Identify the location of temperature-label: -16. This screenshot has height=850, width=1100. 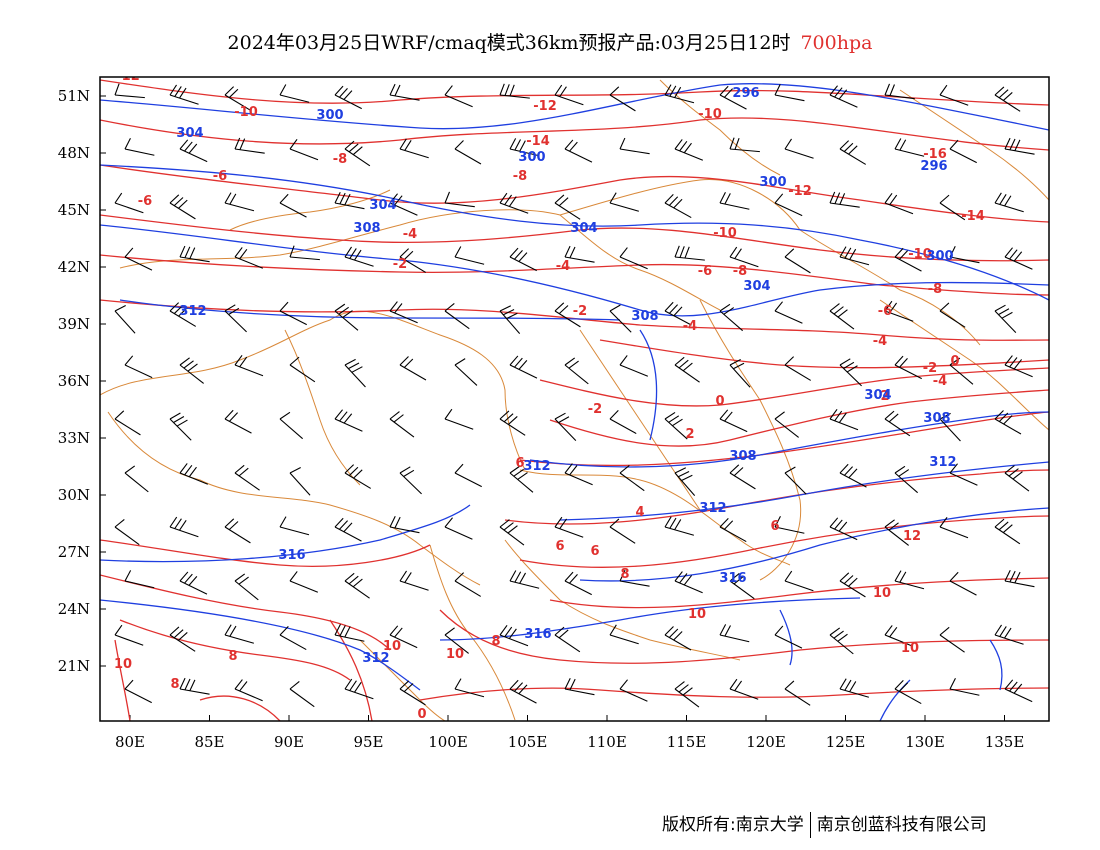
(935, 154).